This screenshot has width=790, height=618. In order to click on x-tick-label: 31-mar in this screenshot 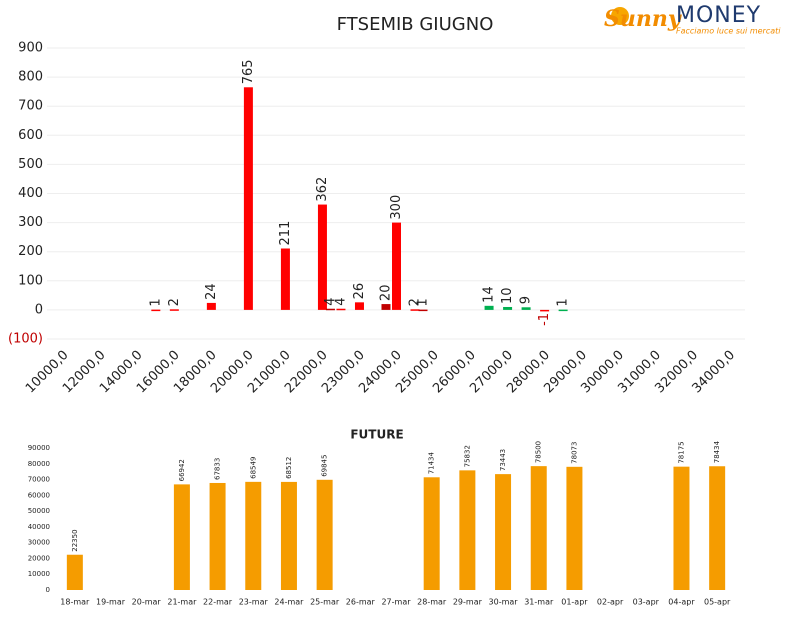, I will do `click(539, 602)`.